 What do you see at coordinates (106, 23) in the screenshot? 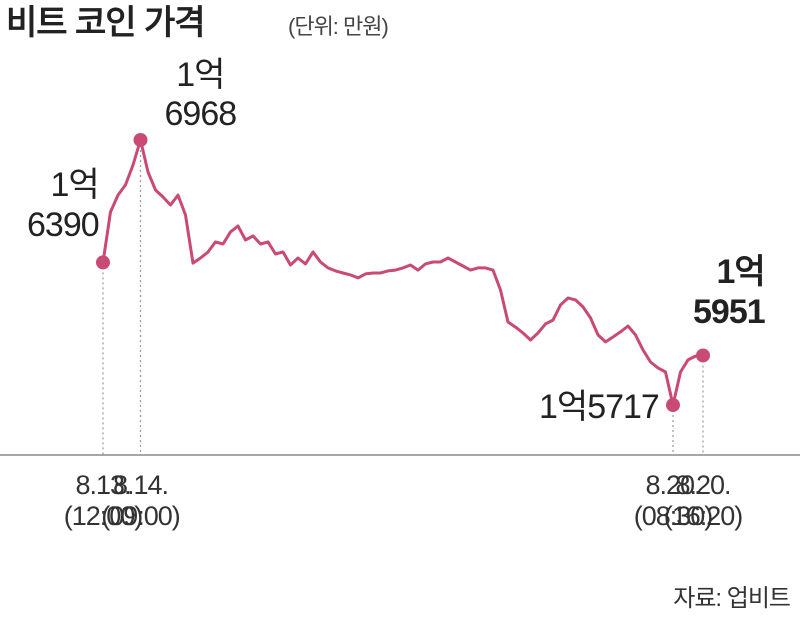
I see `chart-title: 비트 코인 가격` at bounding box center [106, 23].